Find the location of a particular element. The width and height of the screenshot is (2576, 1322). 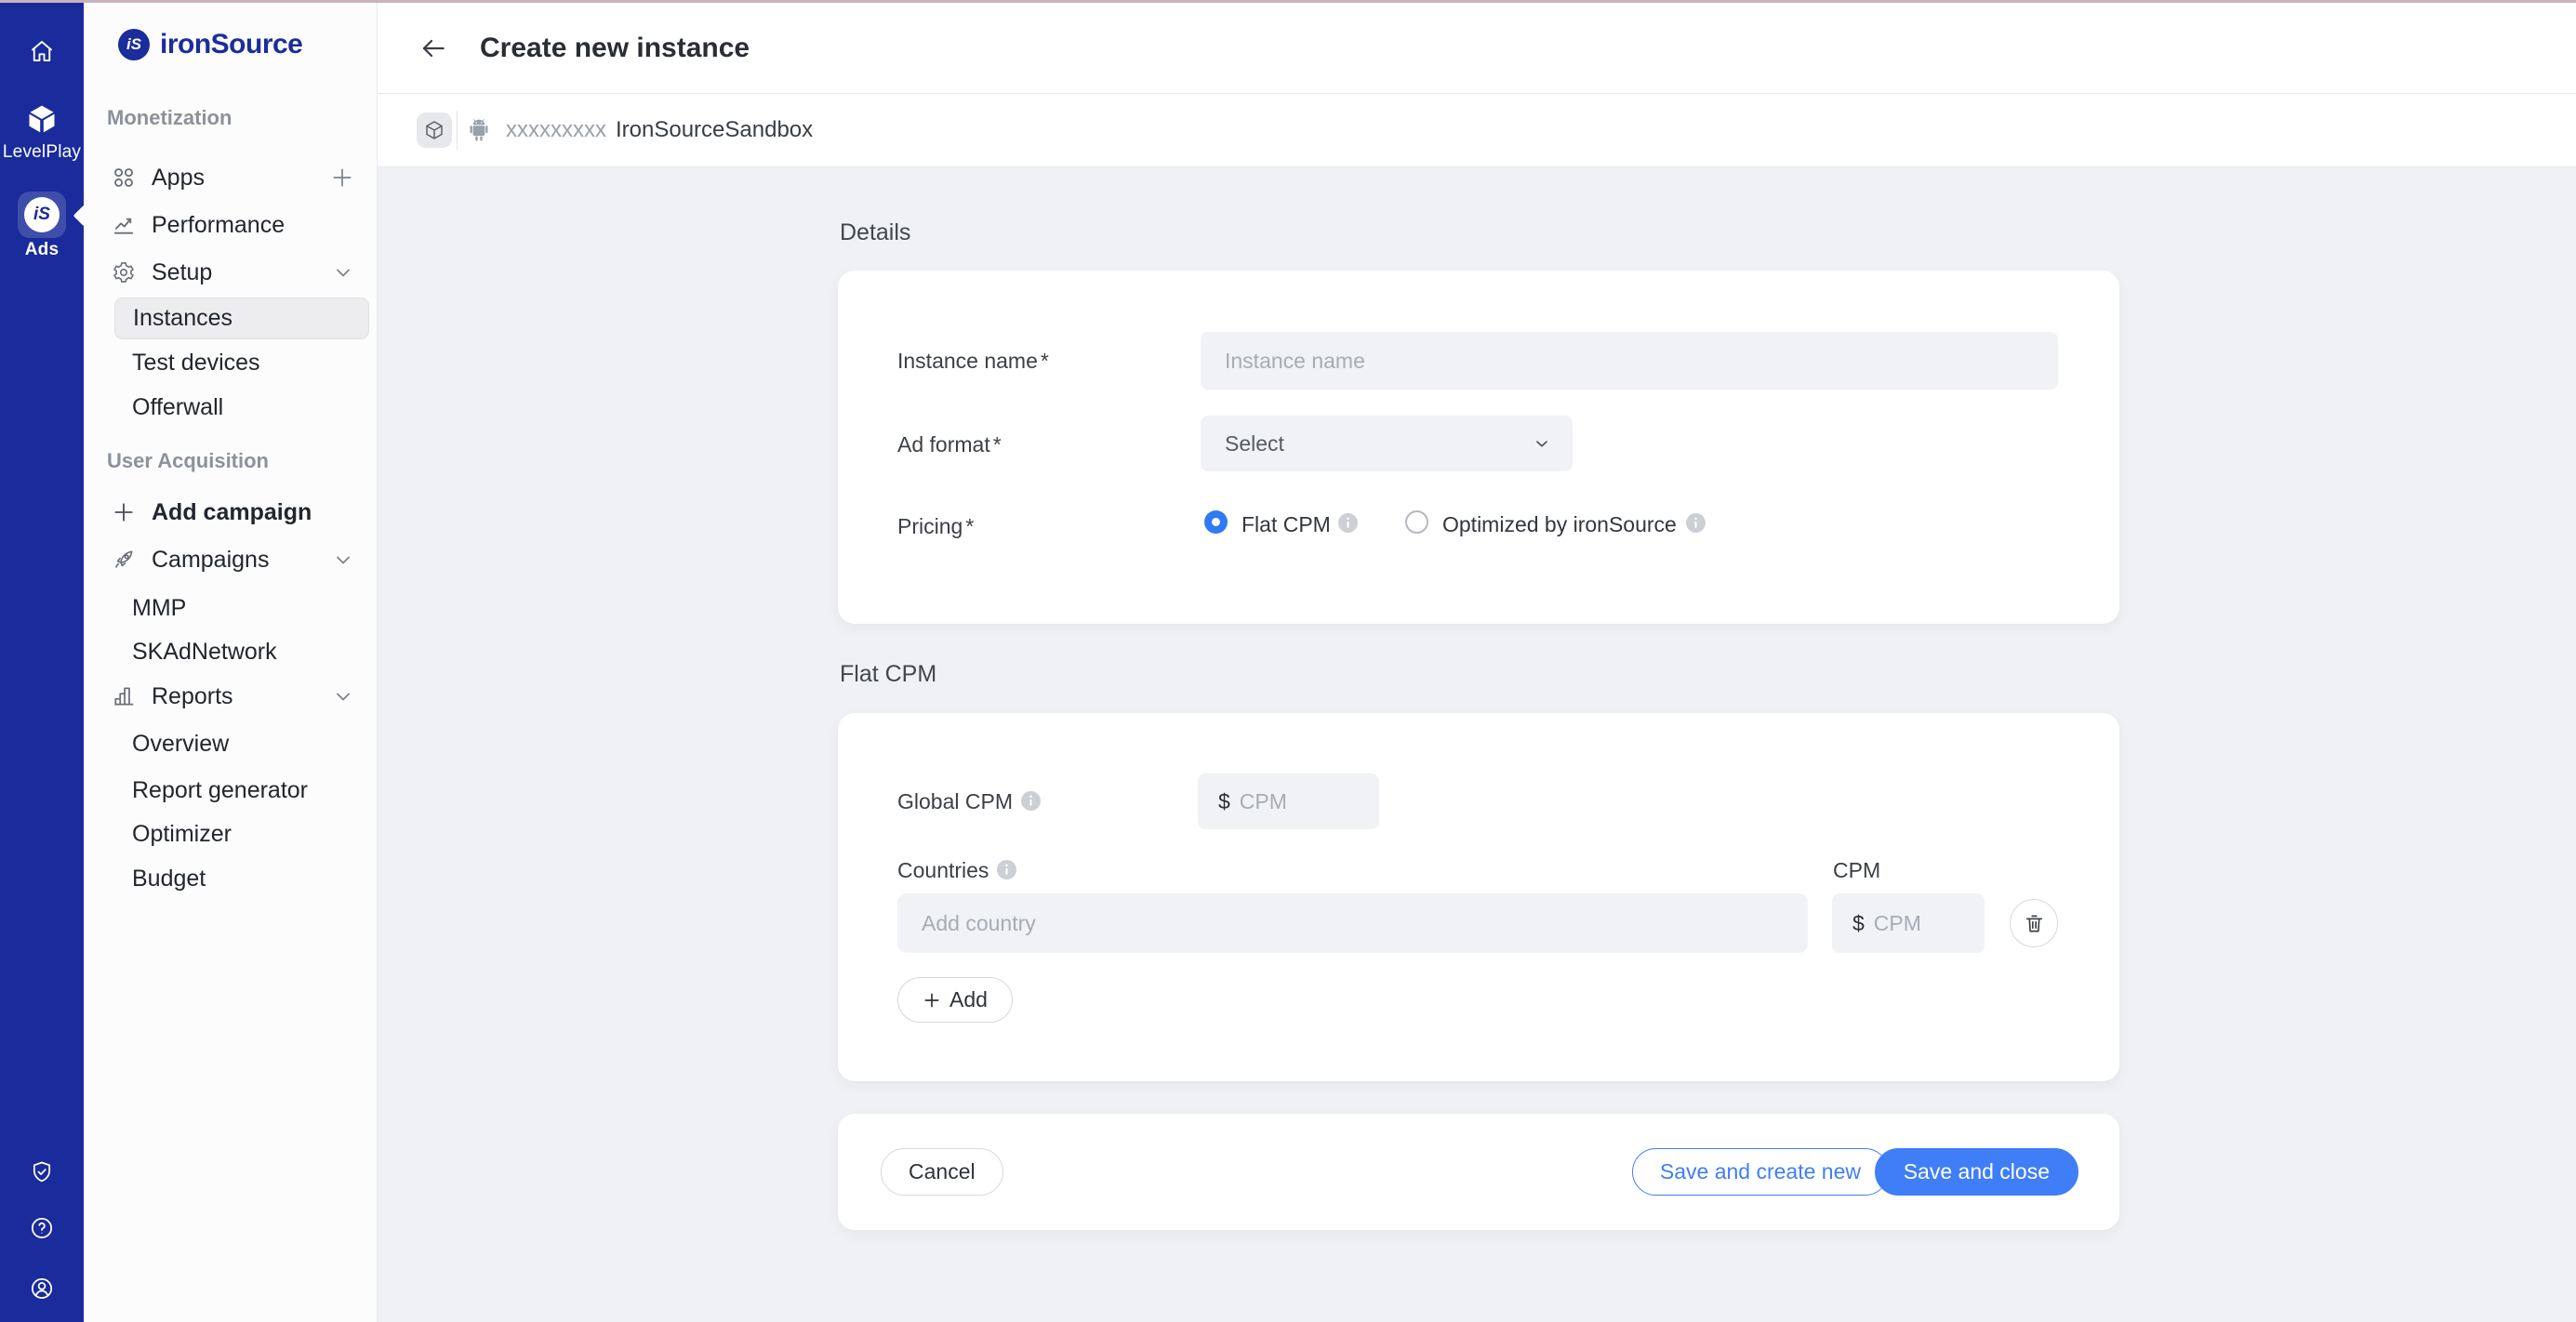

section-user-acquisition: User Acquisition is located at coordinates (188, 461).